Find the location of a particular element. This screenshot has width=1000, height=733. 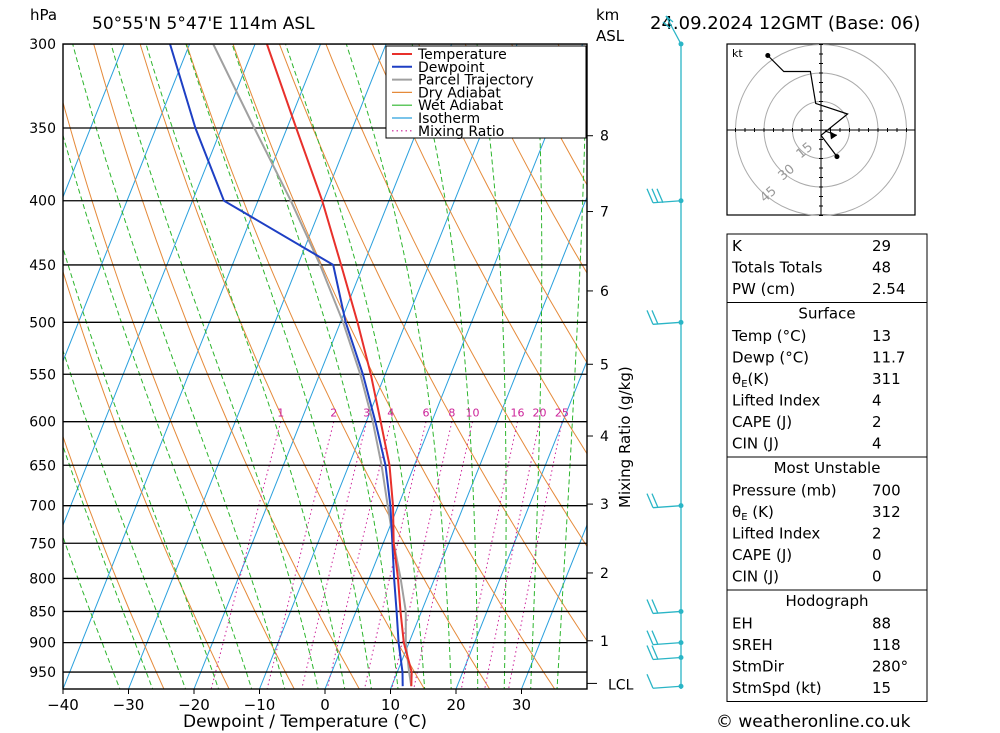

mixing-ratio-label: 25 is located at coordinates (562, 413).